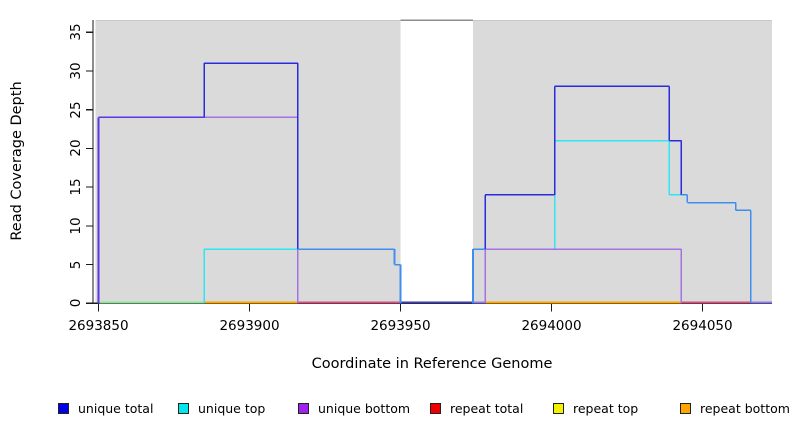 This screenshot has height=432, width=792. Describe the element at coordinates (606, 408) in the screenshot. I see `legend-label: repeat top` at that location.